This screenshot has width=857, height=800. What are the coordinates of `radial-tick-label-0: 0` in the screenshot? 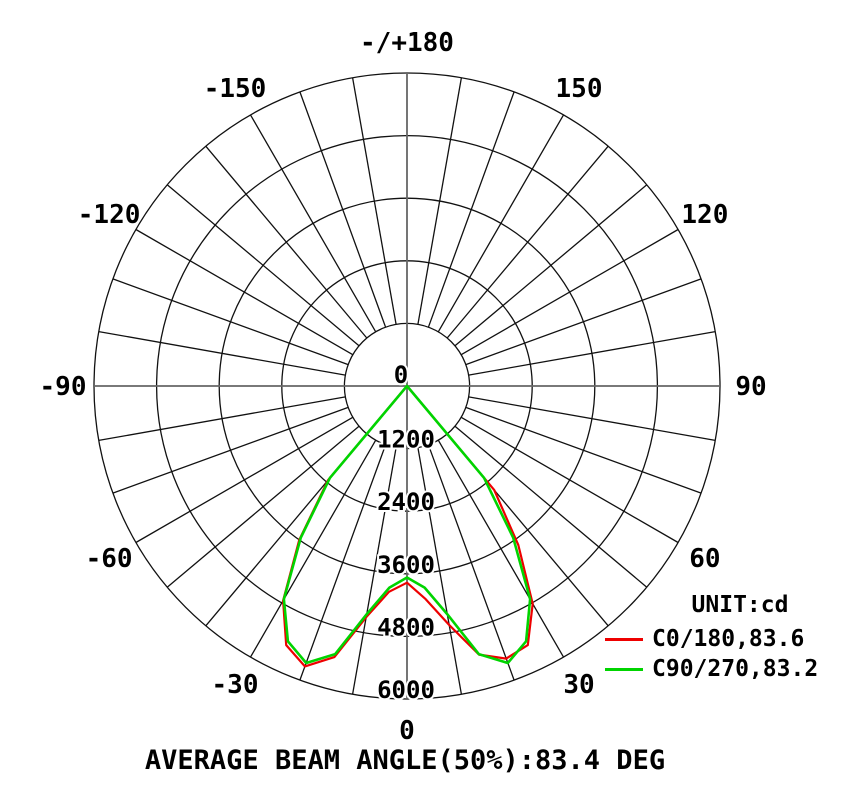 It's located at (401, 375).